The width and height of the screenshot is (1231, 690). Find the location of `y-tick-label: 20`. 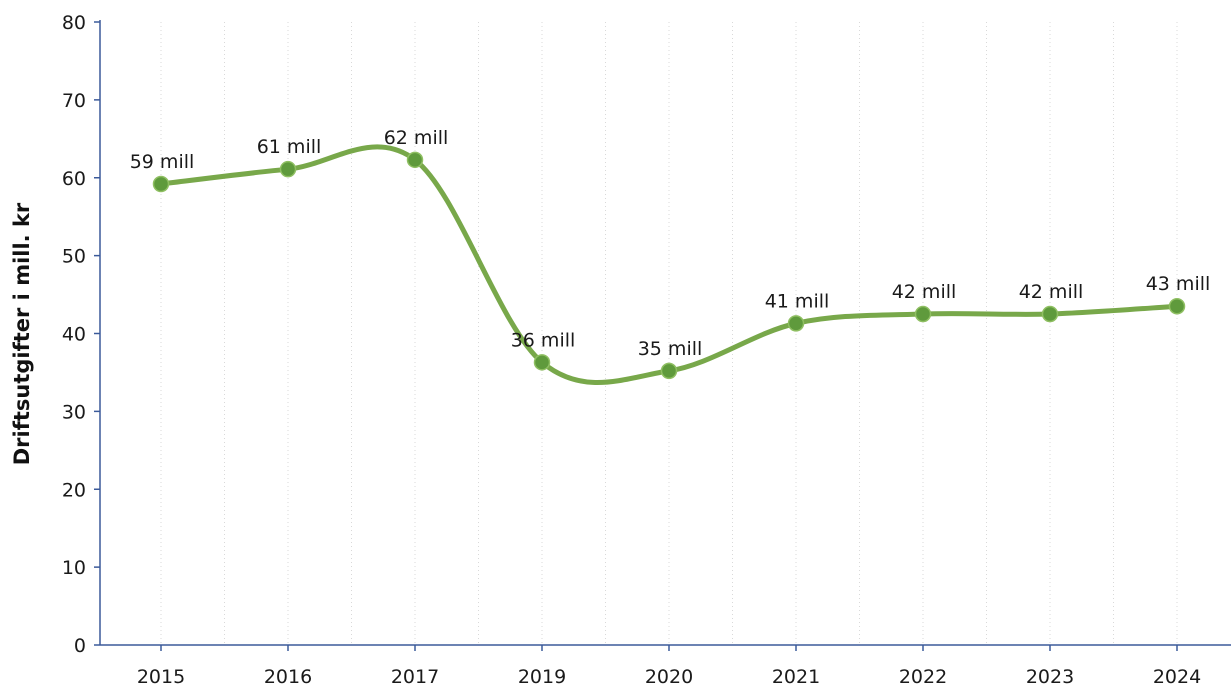

y-tick-label: 20 is located at coordinates (74, 490).